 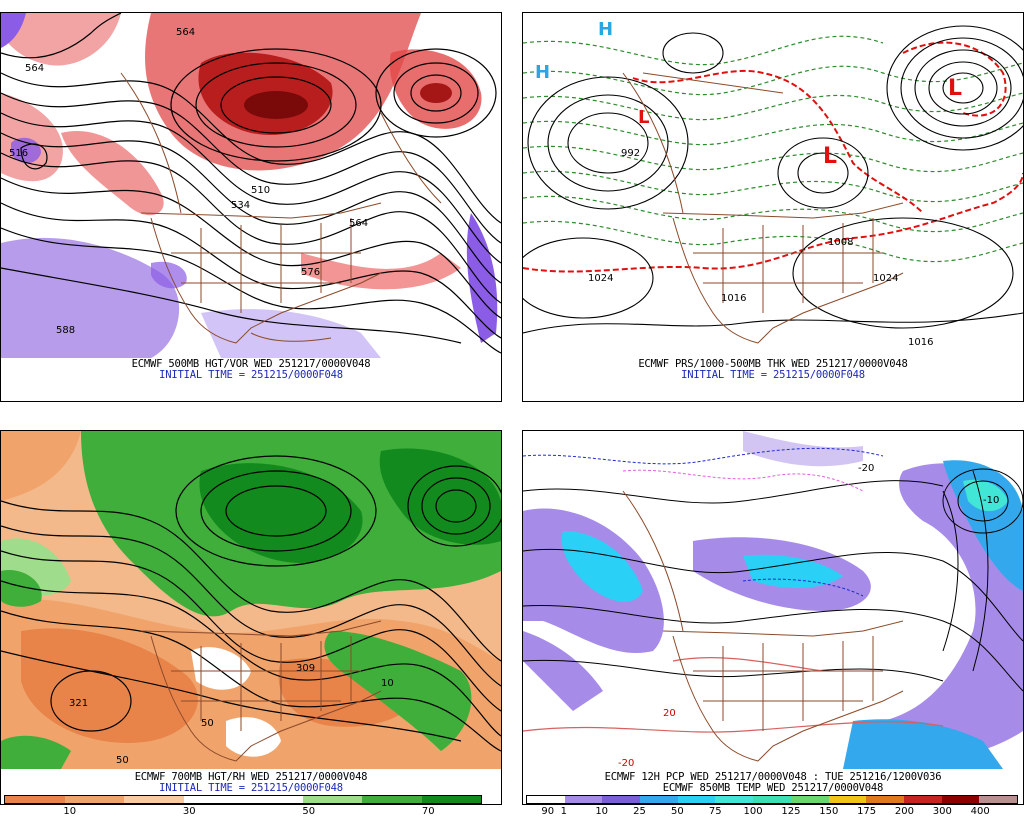 What do you see at coordinates (829, 811) in the screenshot?
I see `colorbar-tick-label: 150` at bounding box center [829, 811].